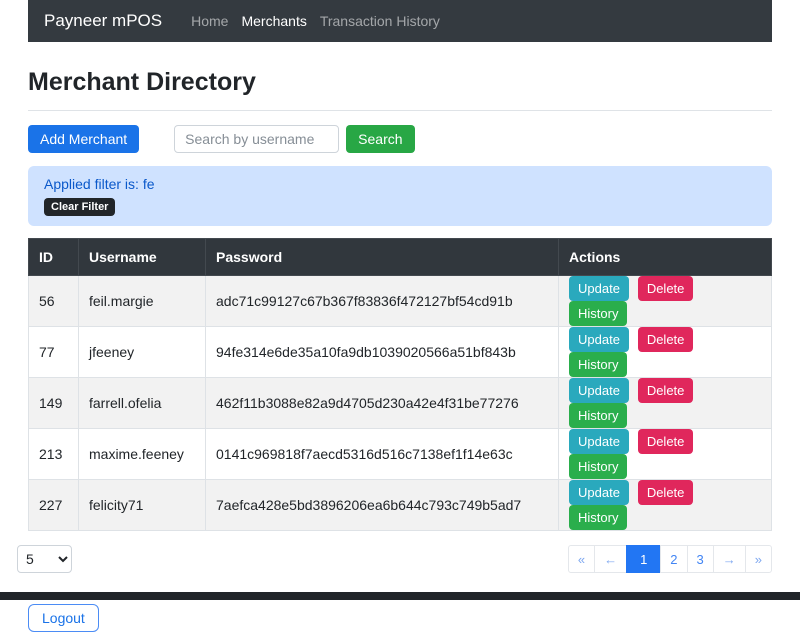  What do you see at coordinates (53, 352) in the screenshot?
I see `cell-id: 77` at bounding box center [53, 352].